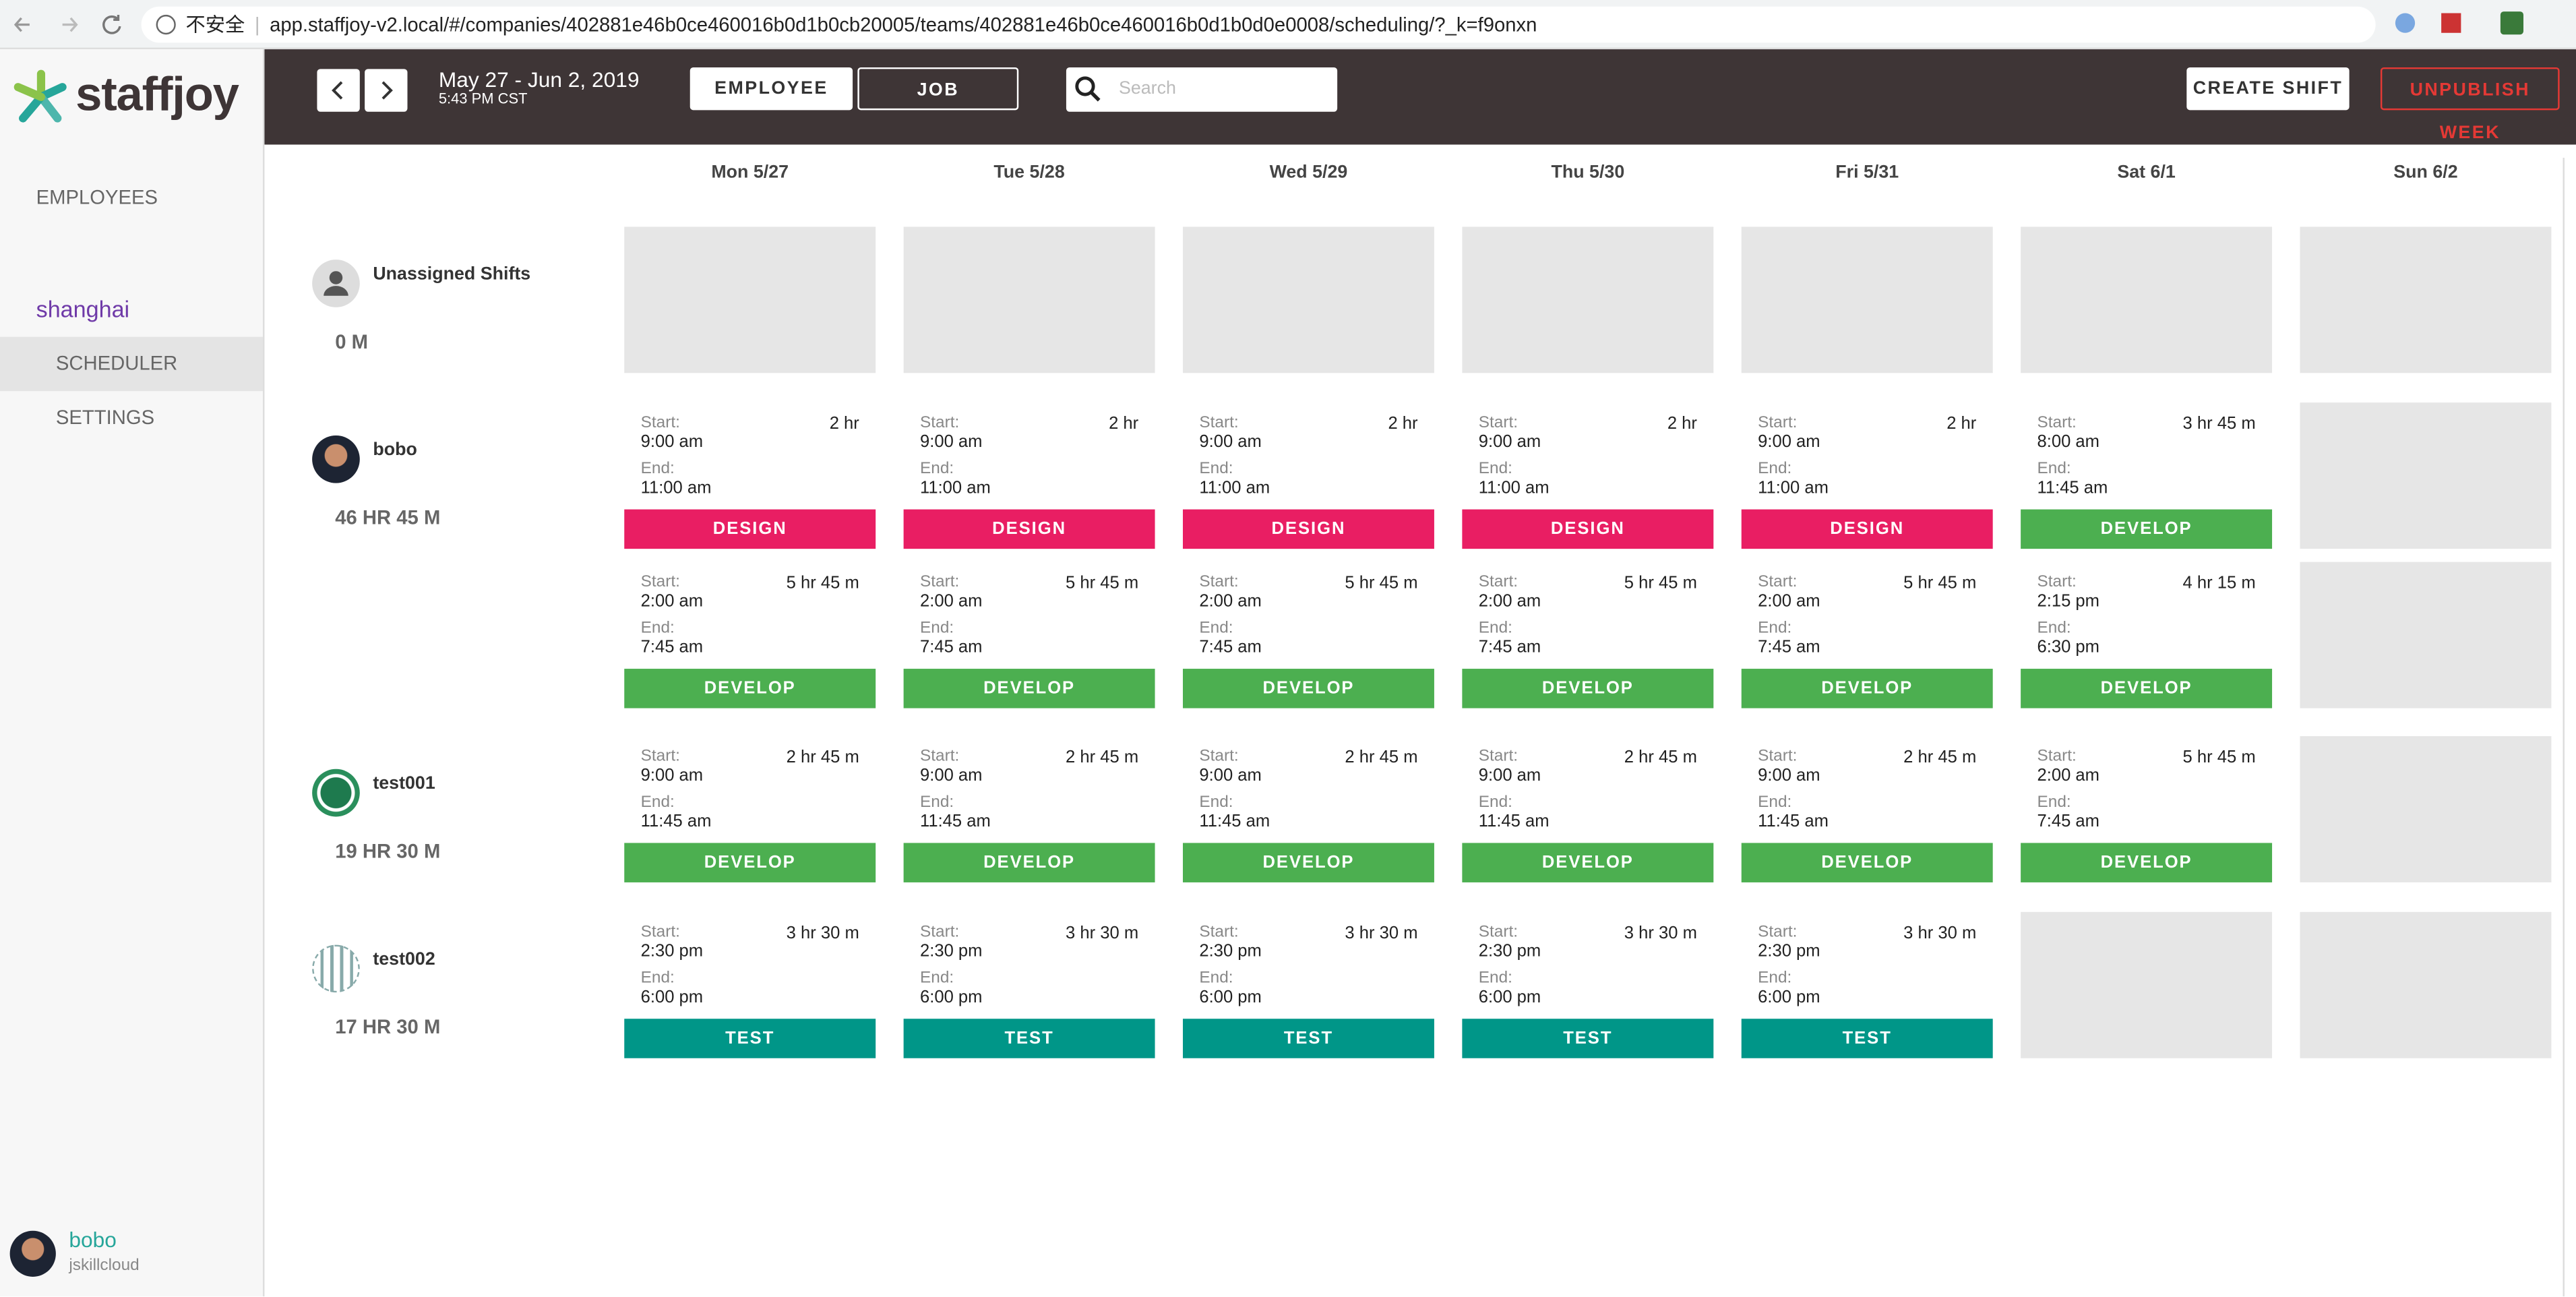 The width and height of the screenshot is (2576, 1297). What do you see at coordinates (1230, 950) in the screenshot?
I see `start-time: 2:30 pm` at bounding box center [1230, 950].